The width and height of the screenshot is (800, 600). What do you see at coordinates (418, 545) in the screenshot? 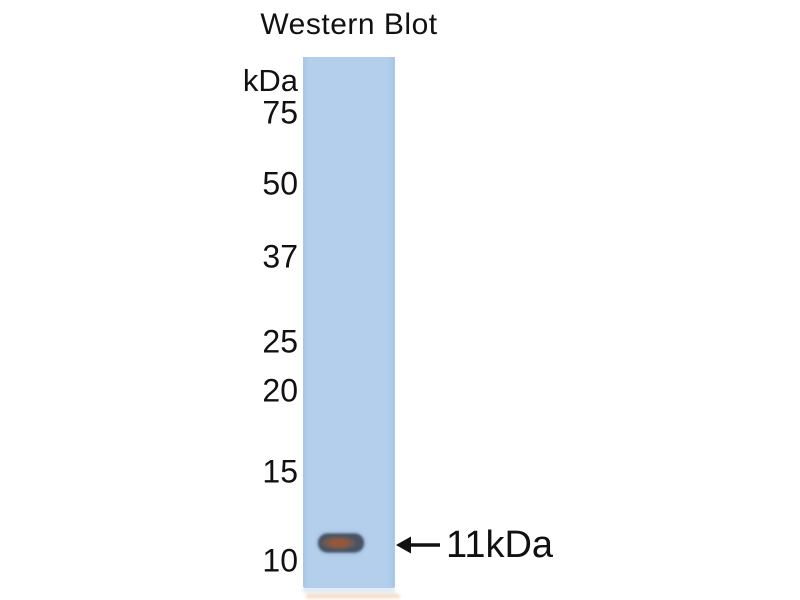
I see `left-arrow-icon` at bounding box center [418, 545].